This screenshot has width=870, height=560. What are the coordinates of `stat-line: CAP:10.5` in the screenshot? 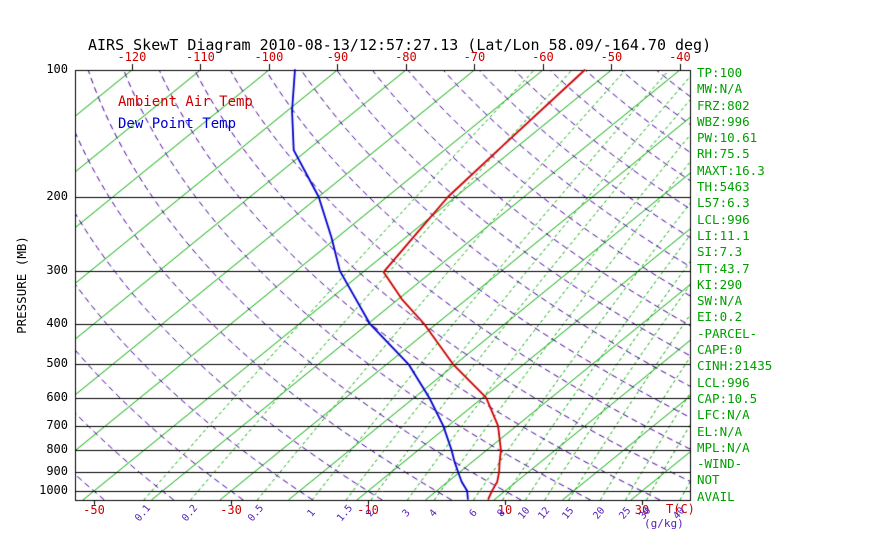 It's located at (727, 398).